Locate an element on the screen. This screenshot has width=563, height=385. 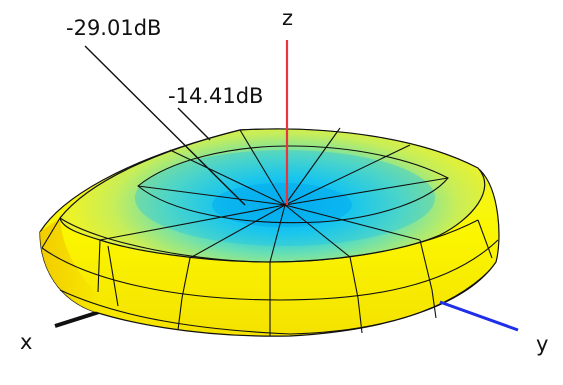
inner-level-label: -14.41dB is located at coordinates (216, 96).